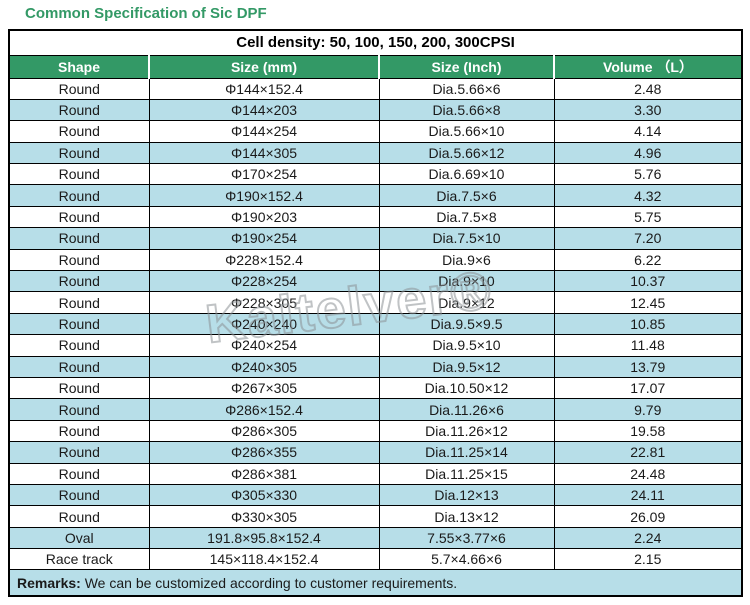 The height and width of the screenshot is (605, 750). What do you see at coordinates (264, 345) in the screenshot?
I see `cell-size-mm: Φ240×254` at bounding box center [264, 345].